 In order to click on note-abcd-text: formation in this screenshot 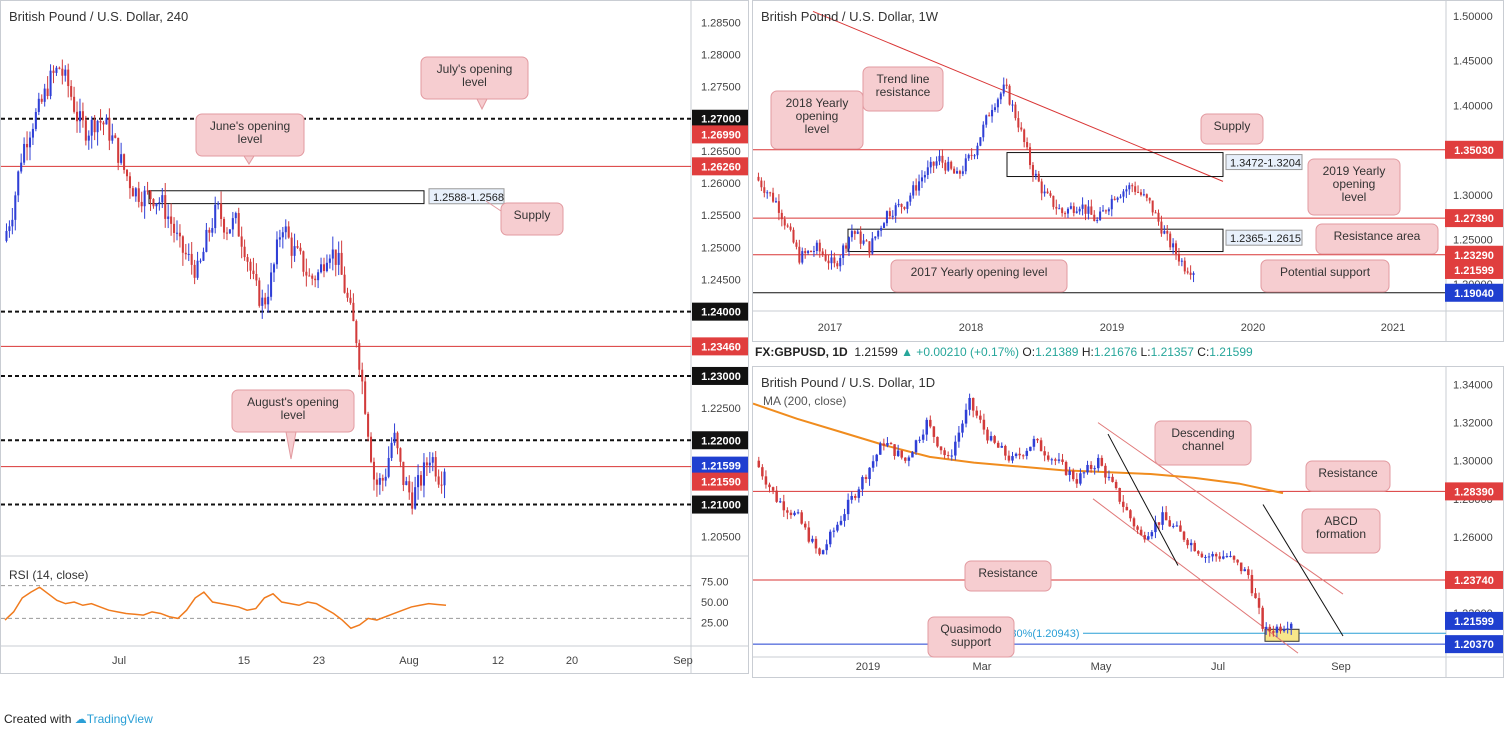, I will do `click(1341, 534)`.